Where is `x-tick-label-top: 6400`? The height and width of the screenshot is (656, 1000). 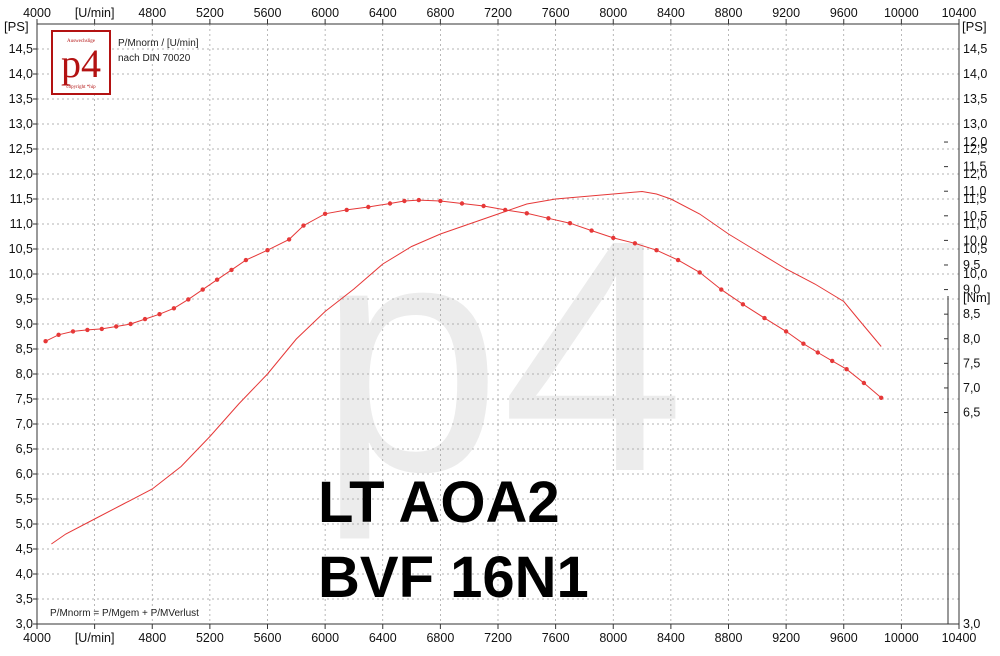 x-tick-label-top: 6400 is located at coordinates (383, 13).